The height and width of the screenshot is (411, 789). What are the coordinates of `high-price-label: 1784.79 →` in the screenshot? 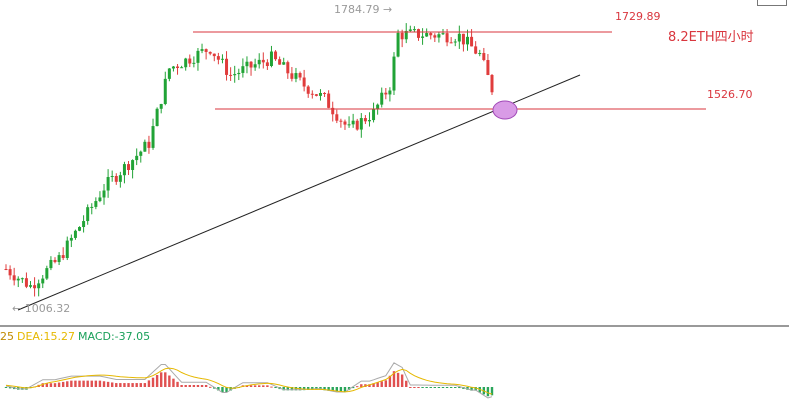 It's located at (363, 9).